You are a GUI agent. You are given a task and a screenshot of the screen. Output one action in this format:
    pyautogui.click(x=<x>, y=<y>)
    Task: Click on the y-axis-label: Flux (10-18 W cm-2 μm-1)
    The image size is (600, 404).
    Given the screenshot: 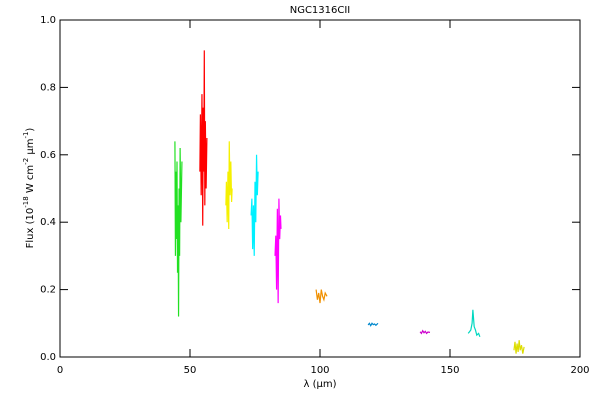 What is the action you would take?
    pyautogui.click(x=29, y=188)
    